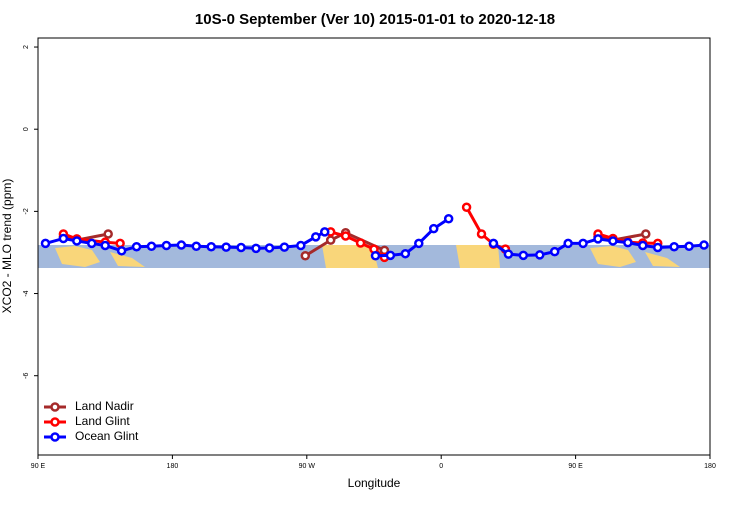 This screenshot has width=750, height=505. What do you see at coordinates (26, 293) in the screenshot?
I see `y-tick-label: -4` at bounding box center [26, 293].